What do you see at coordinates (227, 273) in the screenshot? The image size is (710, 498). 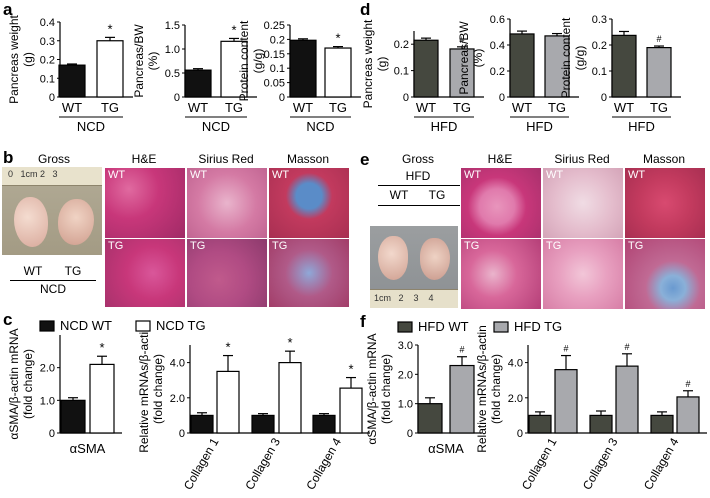 I see `sirius-tg-image: TG` at bounding box center [227, 273].